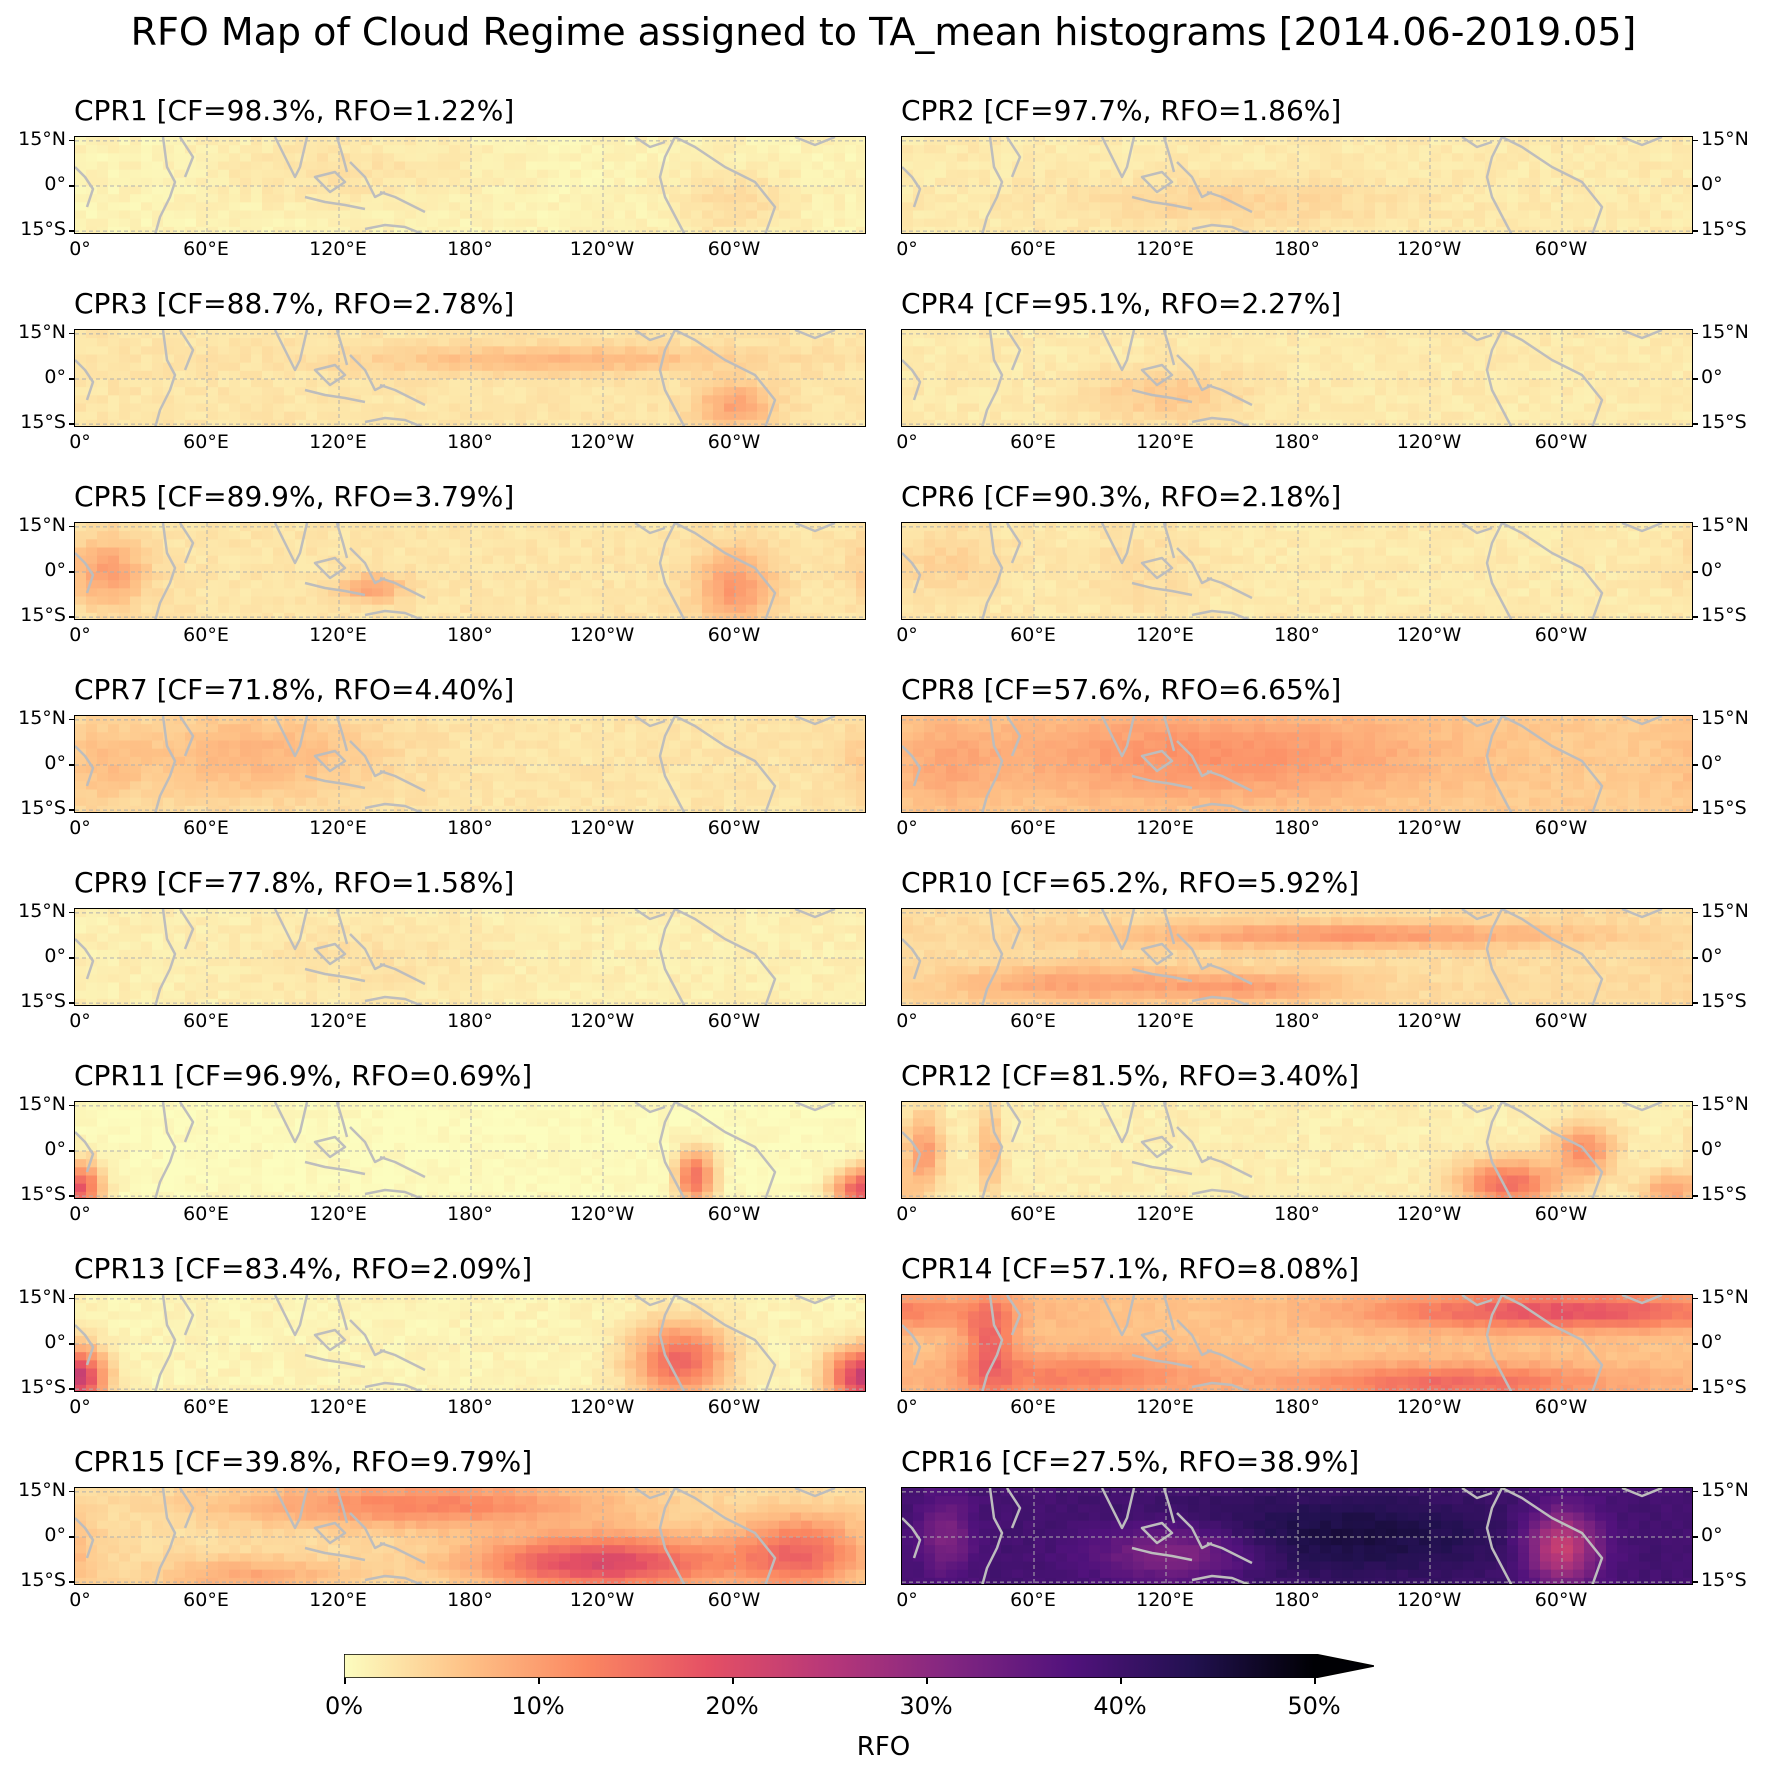  What do you see at coordinates (1033, 249) in the screenshot?
I see `lon-label: 60°E` at bounding box center [1033, 249].